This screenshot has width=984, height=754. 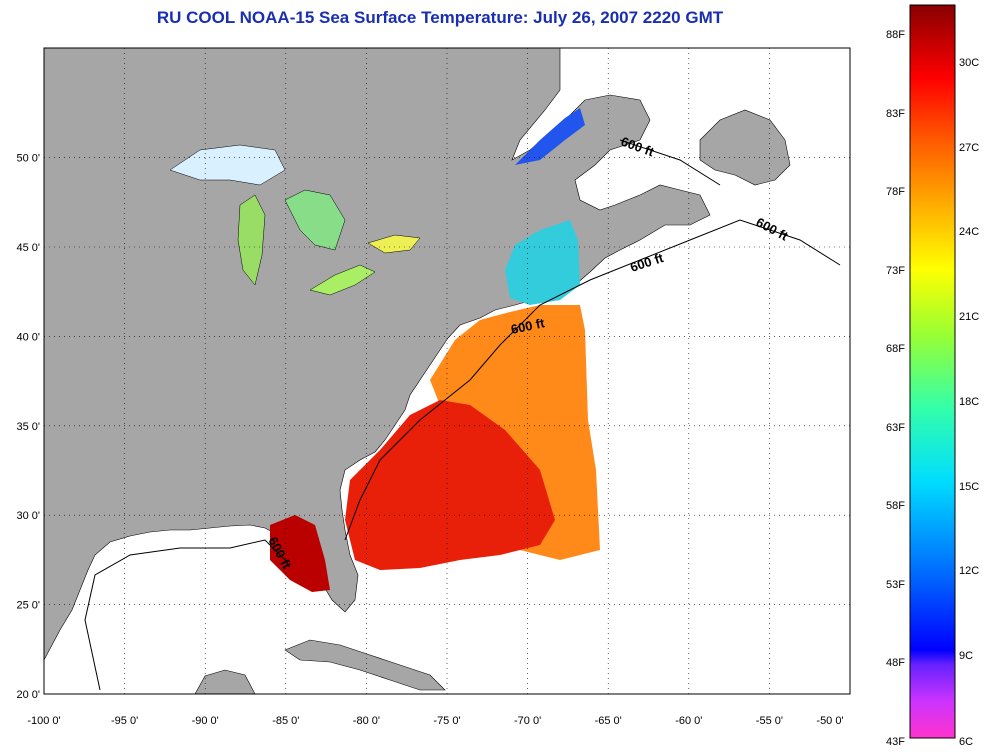 What do you see at coordinates (550, 136) in the screenshot?
I see `sst-gulf-st-lawrence` at bounding box center [550, 136].